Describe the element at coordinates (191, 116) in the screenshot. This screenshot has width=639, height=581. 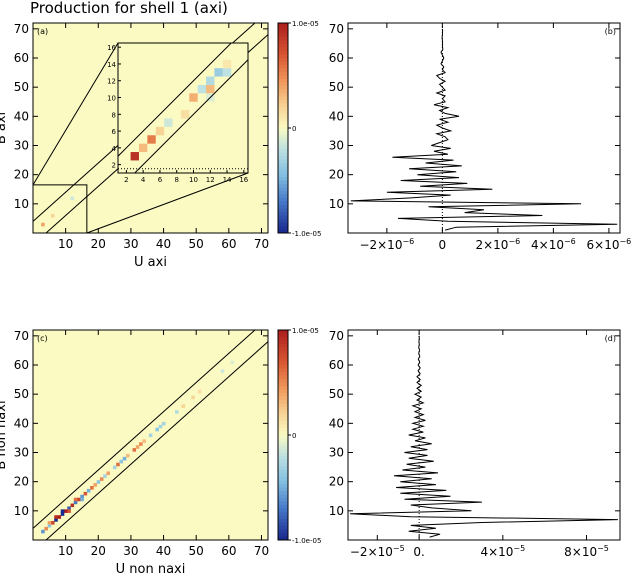
I see `inset-band-lower` at that location.